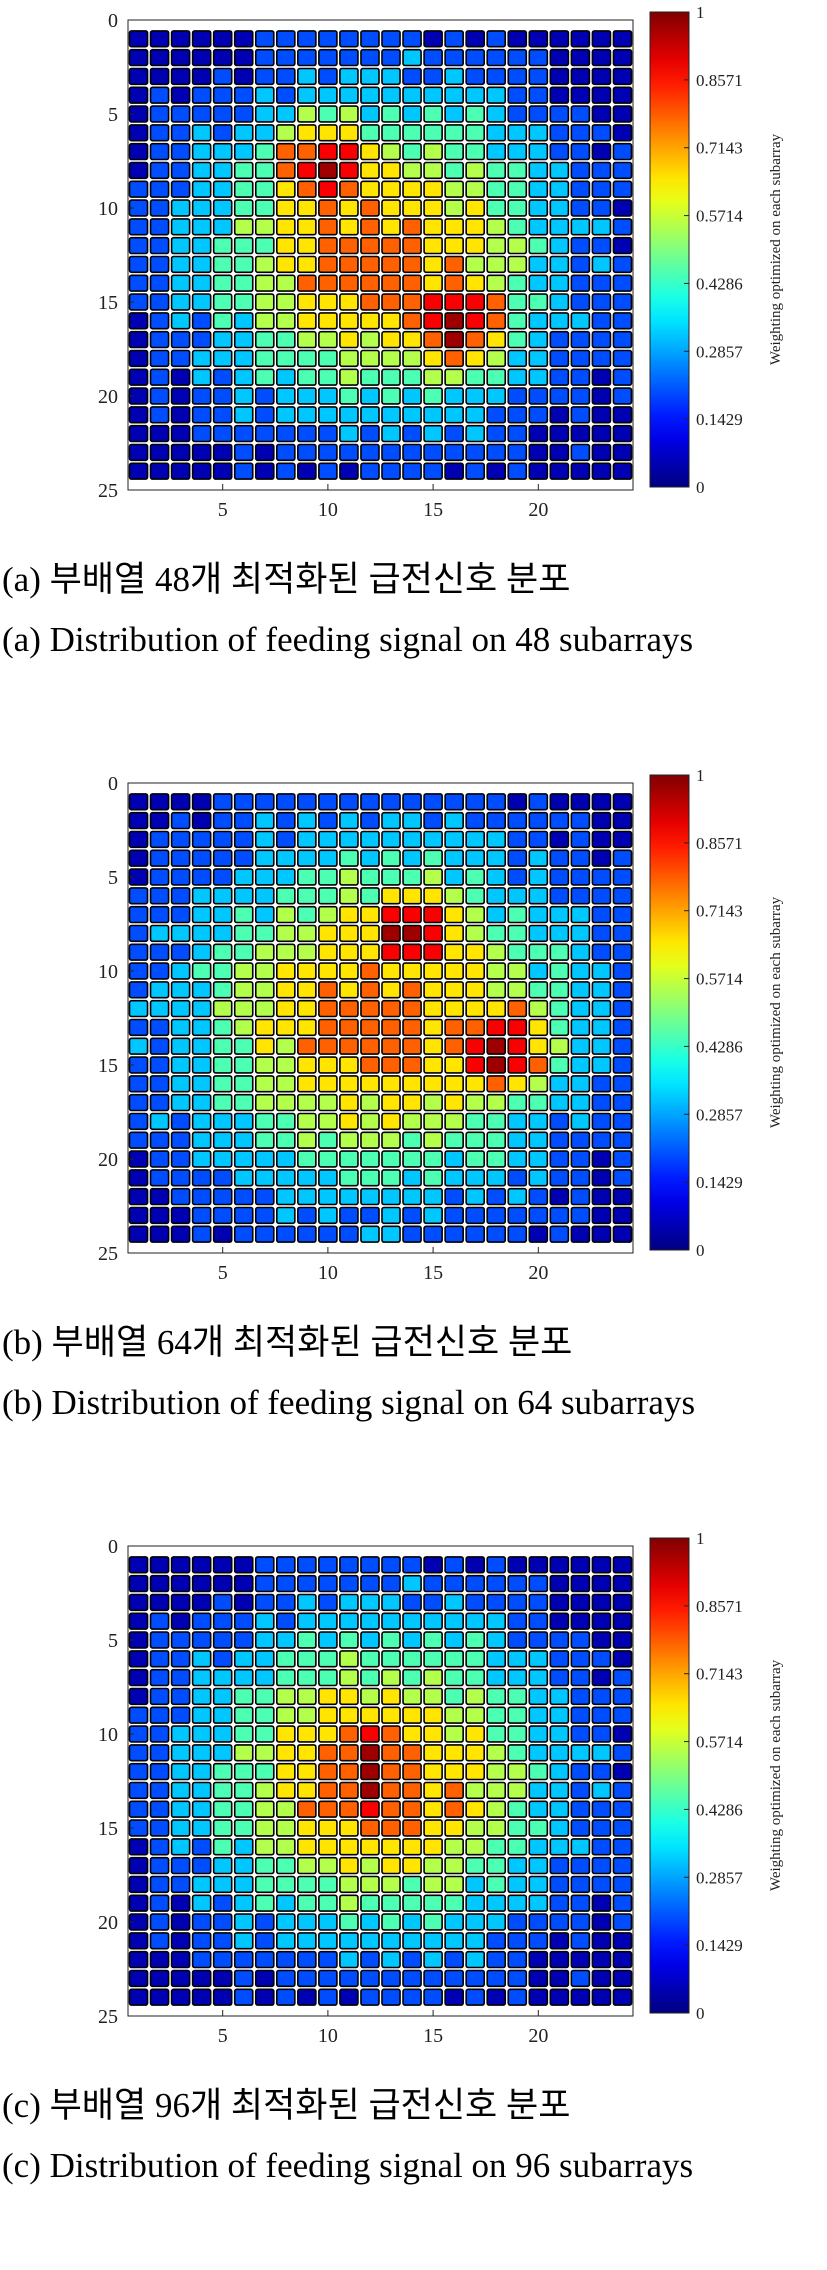 The height and width of the screenshot is (2270, 827). I want to click on colorbar-tick-label: 0, so click(700, 1250).